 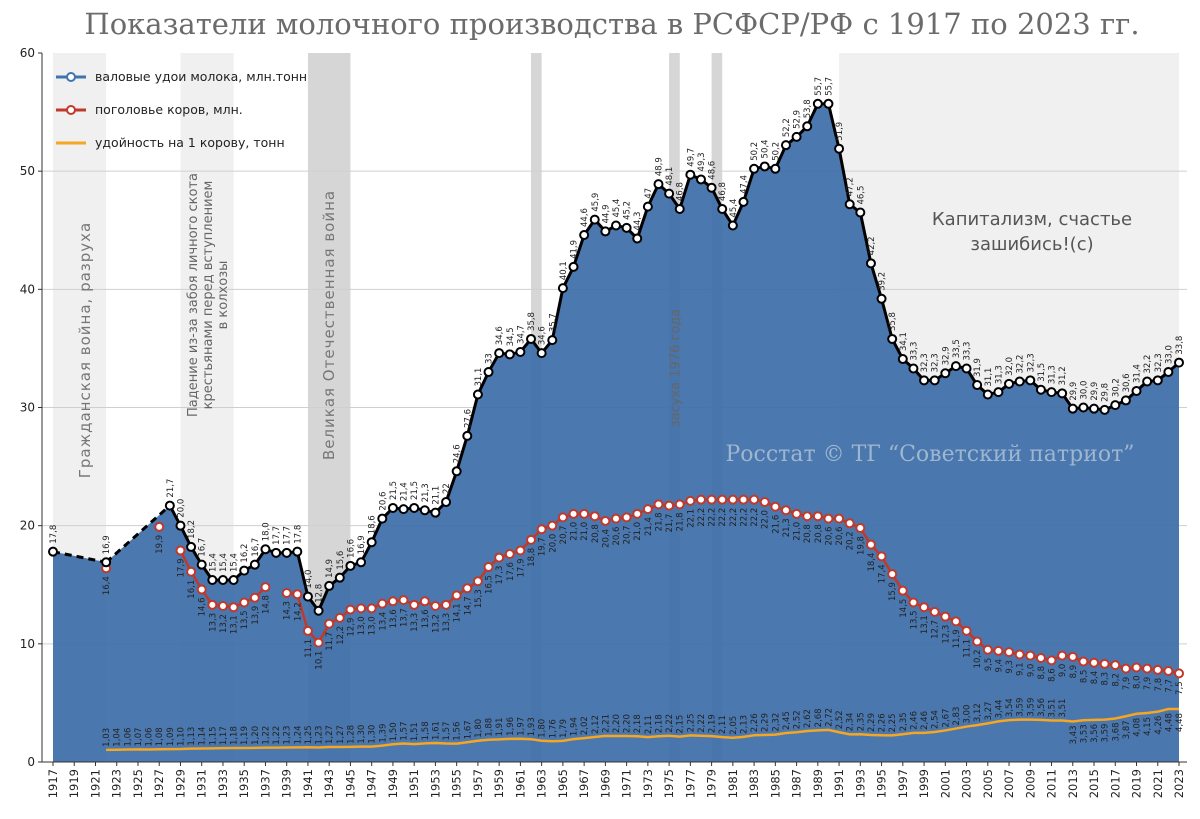 I want to click on x-tick-label: 1973, so click(x=648, y=783).